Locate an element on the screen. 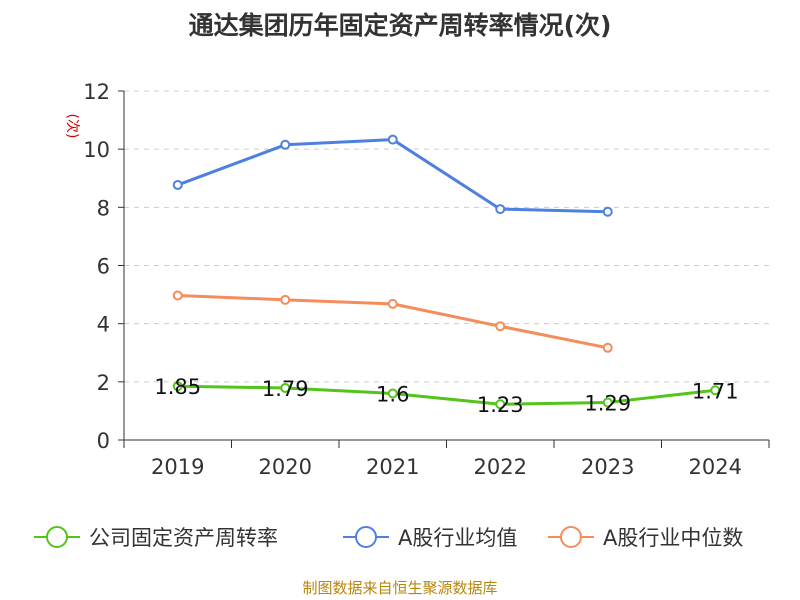 The image size is (800, 600). legend-label: A股行业中位数 is located at coordinates (673, 538).